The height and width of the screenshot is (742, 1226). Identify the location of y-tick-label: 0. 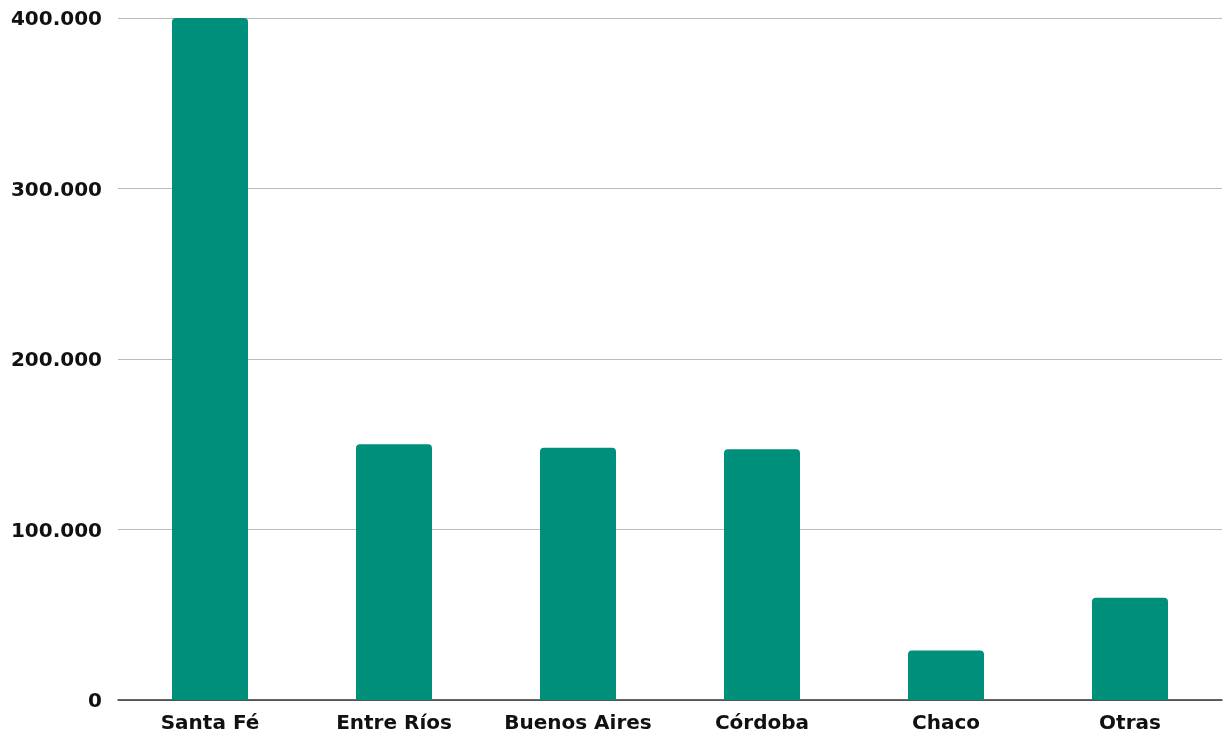
(95, 700).